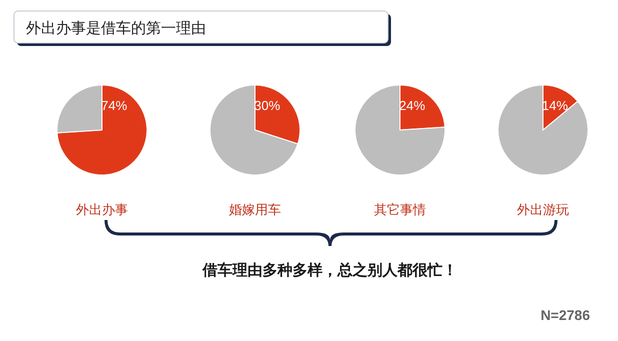  I want to click on text: 外出游玩, so click(543, 209).